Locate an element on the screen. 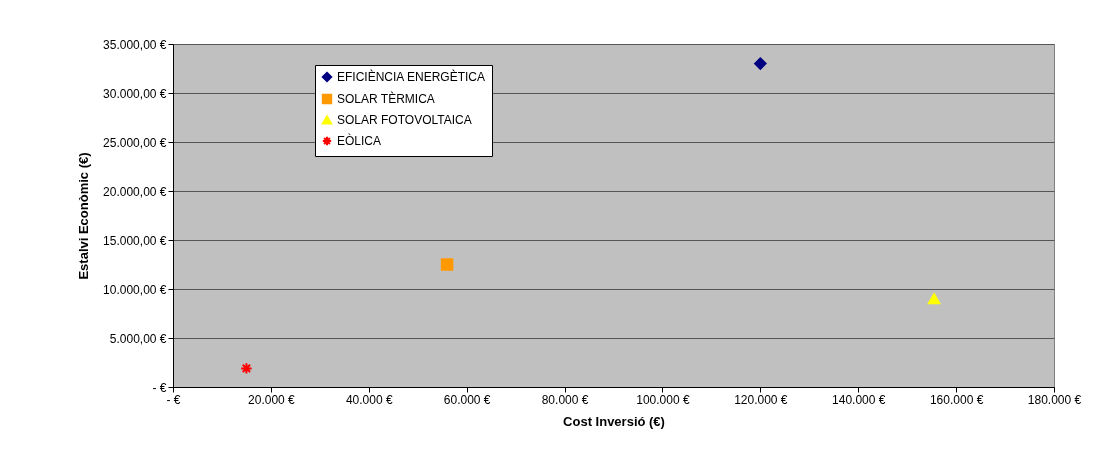 Image resolution: width=1093 pixels, height=468 pixels. y-tick-label: 10.000,00 € is located at coordinates (135, 289).